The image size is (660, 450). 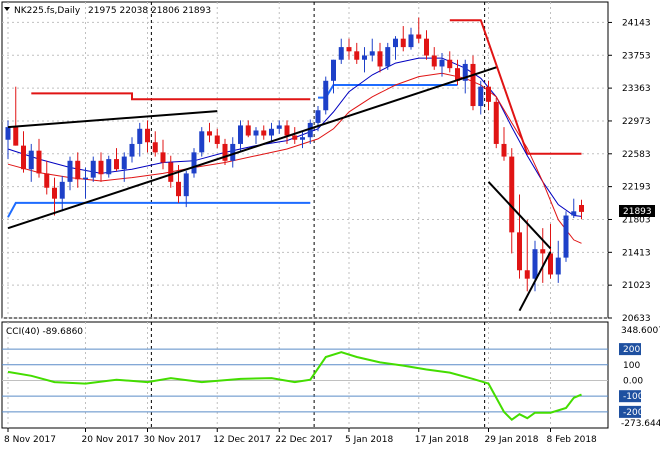 What do you see at coordinates (630, 349) in the screenshot?
I see `cci-level-box` at bounding box center [630, 349].